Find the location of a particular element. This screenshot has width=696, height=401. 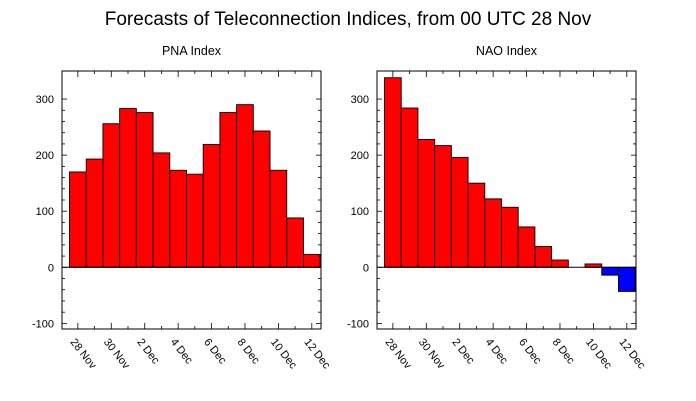

pna-xtick-label: 6 Dec is located at coordinates (214, 351).